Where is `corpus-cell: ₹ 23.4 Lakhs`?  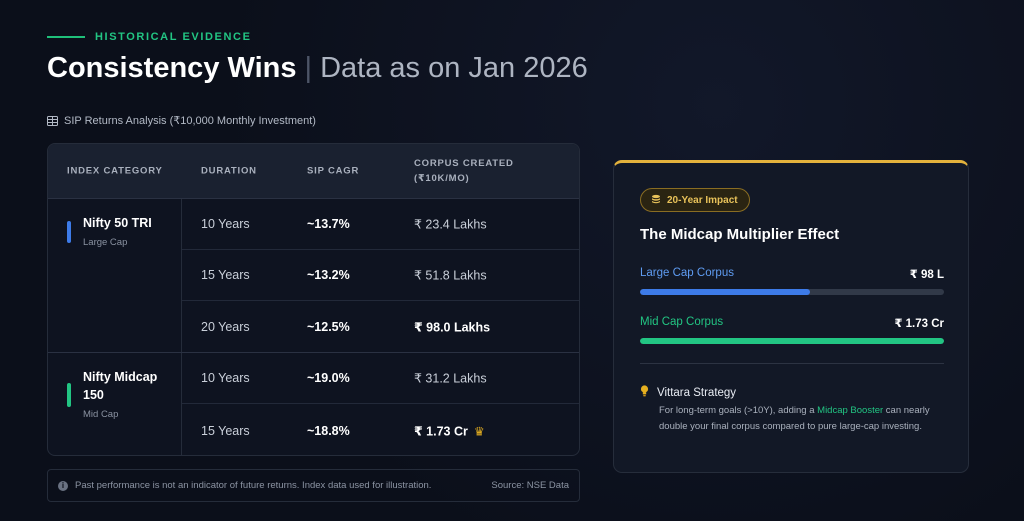 corpus-cell: ₹ 23.4 Lakhs is located at coordinates (450, 224).